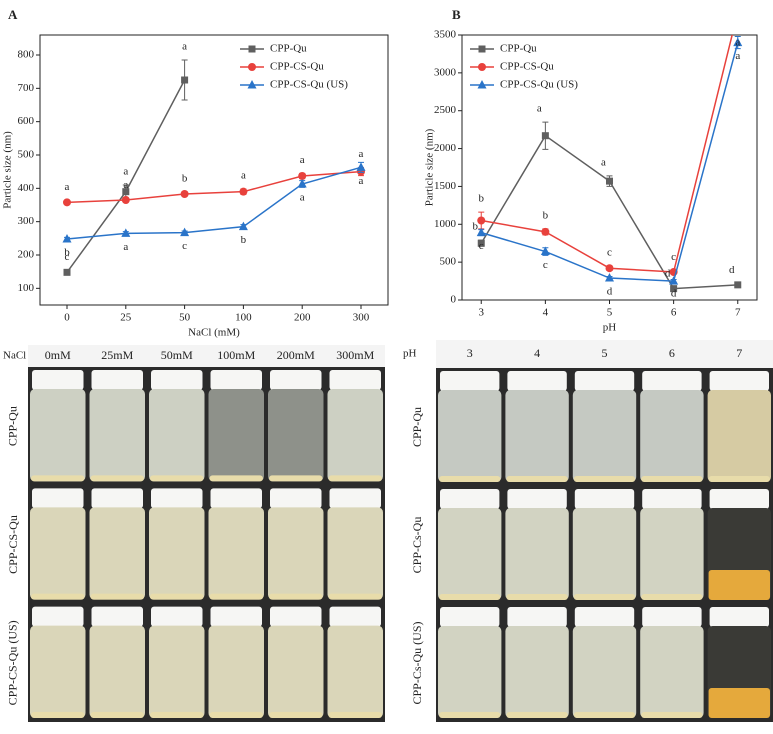 Image resolution: width=773 pixels, height=734 pixels. I want to click on plot-frame, so click(609, 167).